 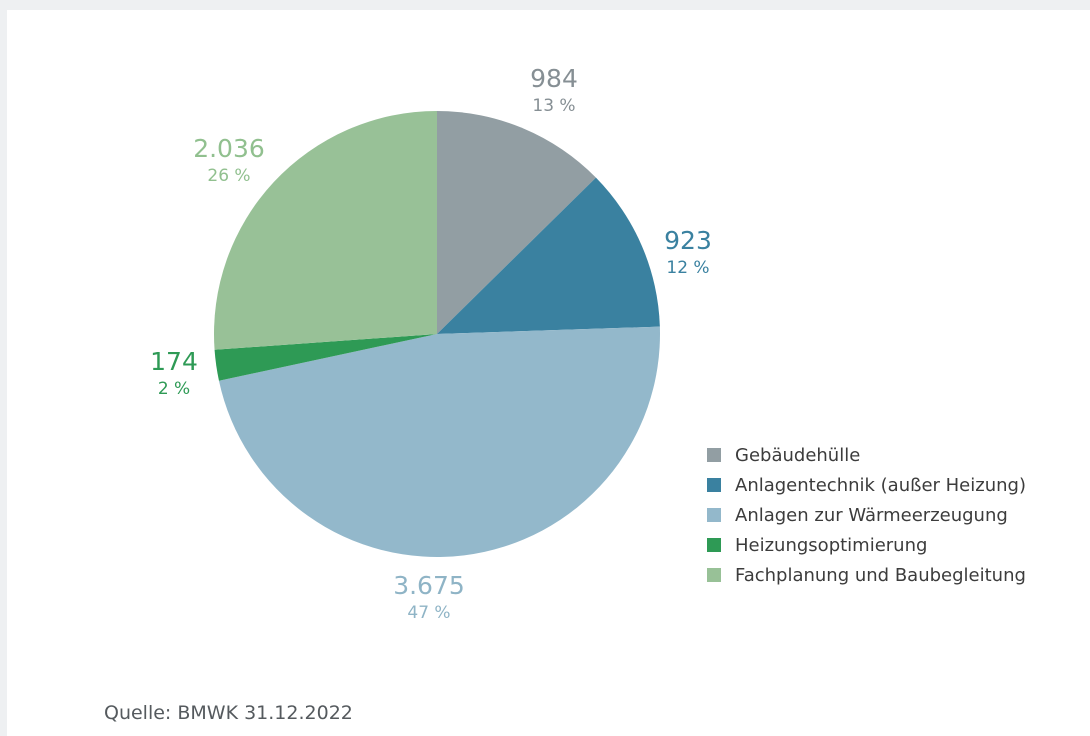 What do you see at coordinates (228, 176) in the screenshot?
I see `slice-percent-label: 26 %` at bounding box center [228, 176].